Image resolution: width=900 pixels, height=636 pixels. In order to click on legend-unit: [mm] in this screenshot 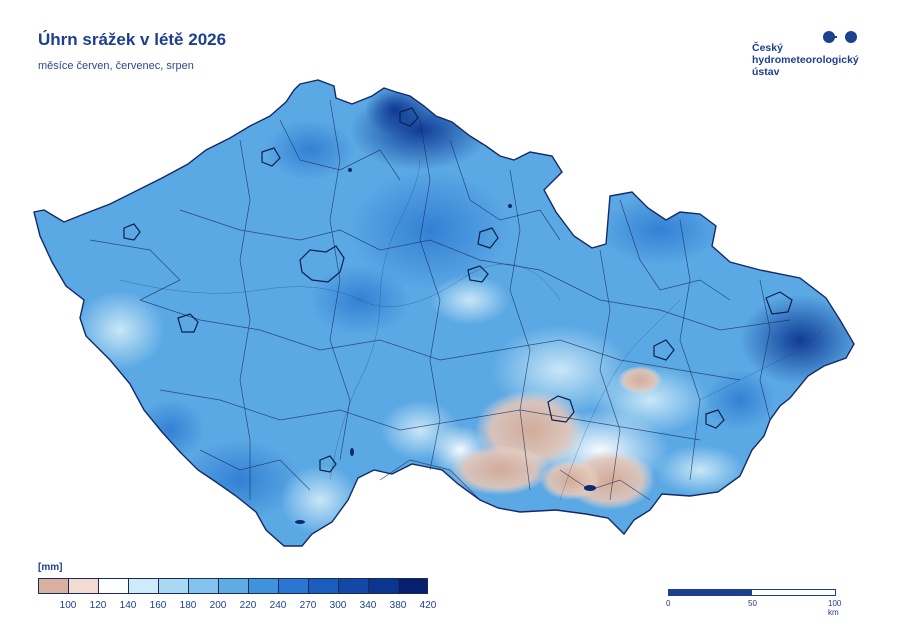, I will do `click(50, 567)`.